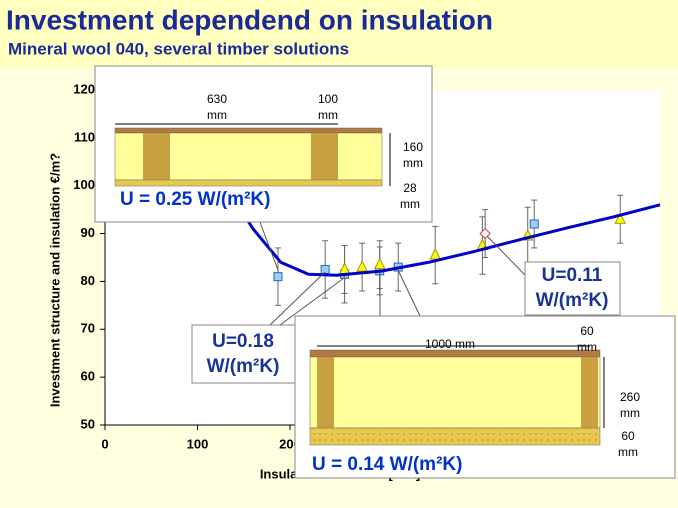  What do you see at coordinates (243, 341) in the screenshot?
I see `callout-text: U=0.18` at bounding box center [243, 341].